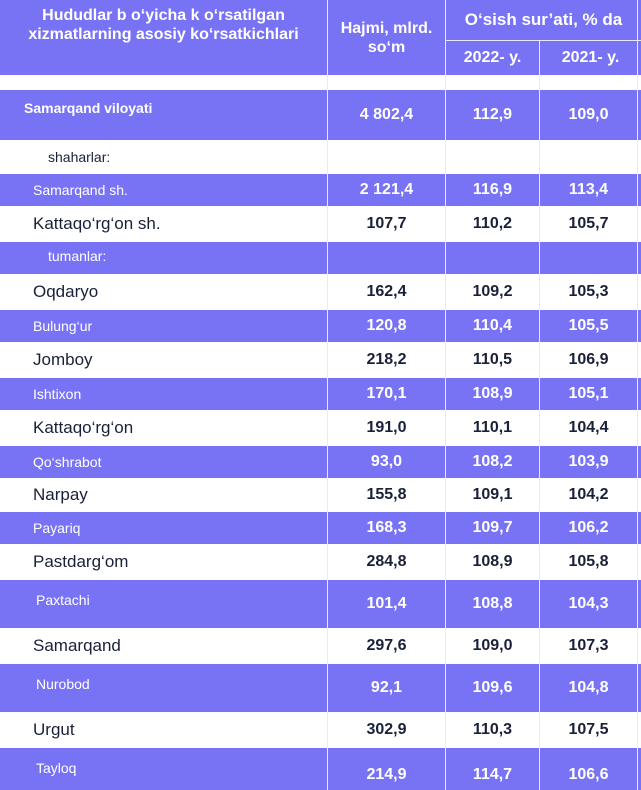 The width and height of the screenshot is (641, 790). I want to click on row-volume: 170,1, so click(386, 393).